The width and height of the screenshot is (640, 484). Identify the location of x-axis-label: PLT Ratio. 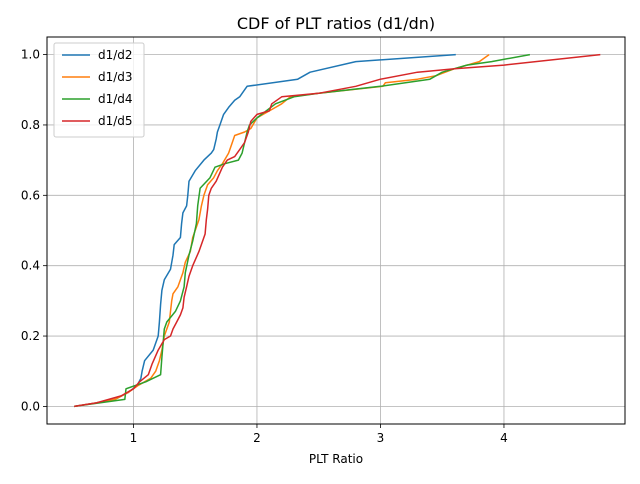
(336, 459).